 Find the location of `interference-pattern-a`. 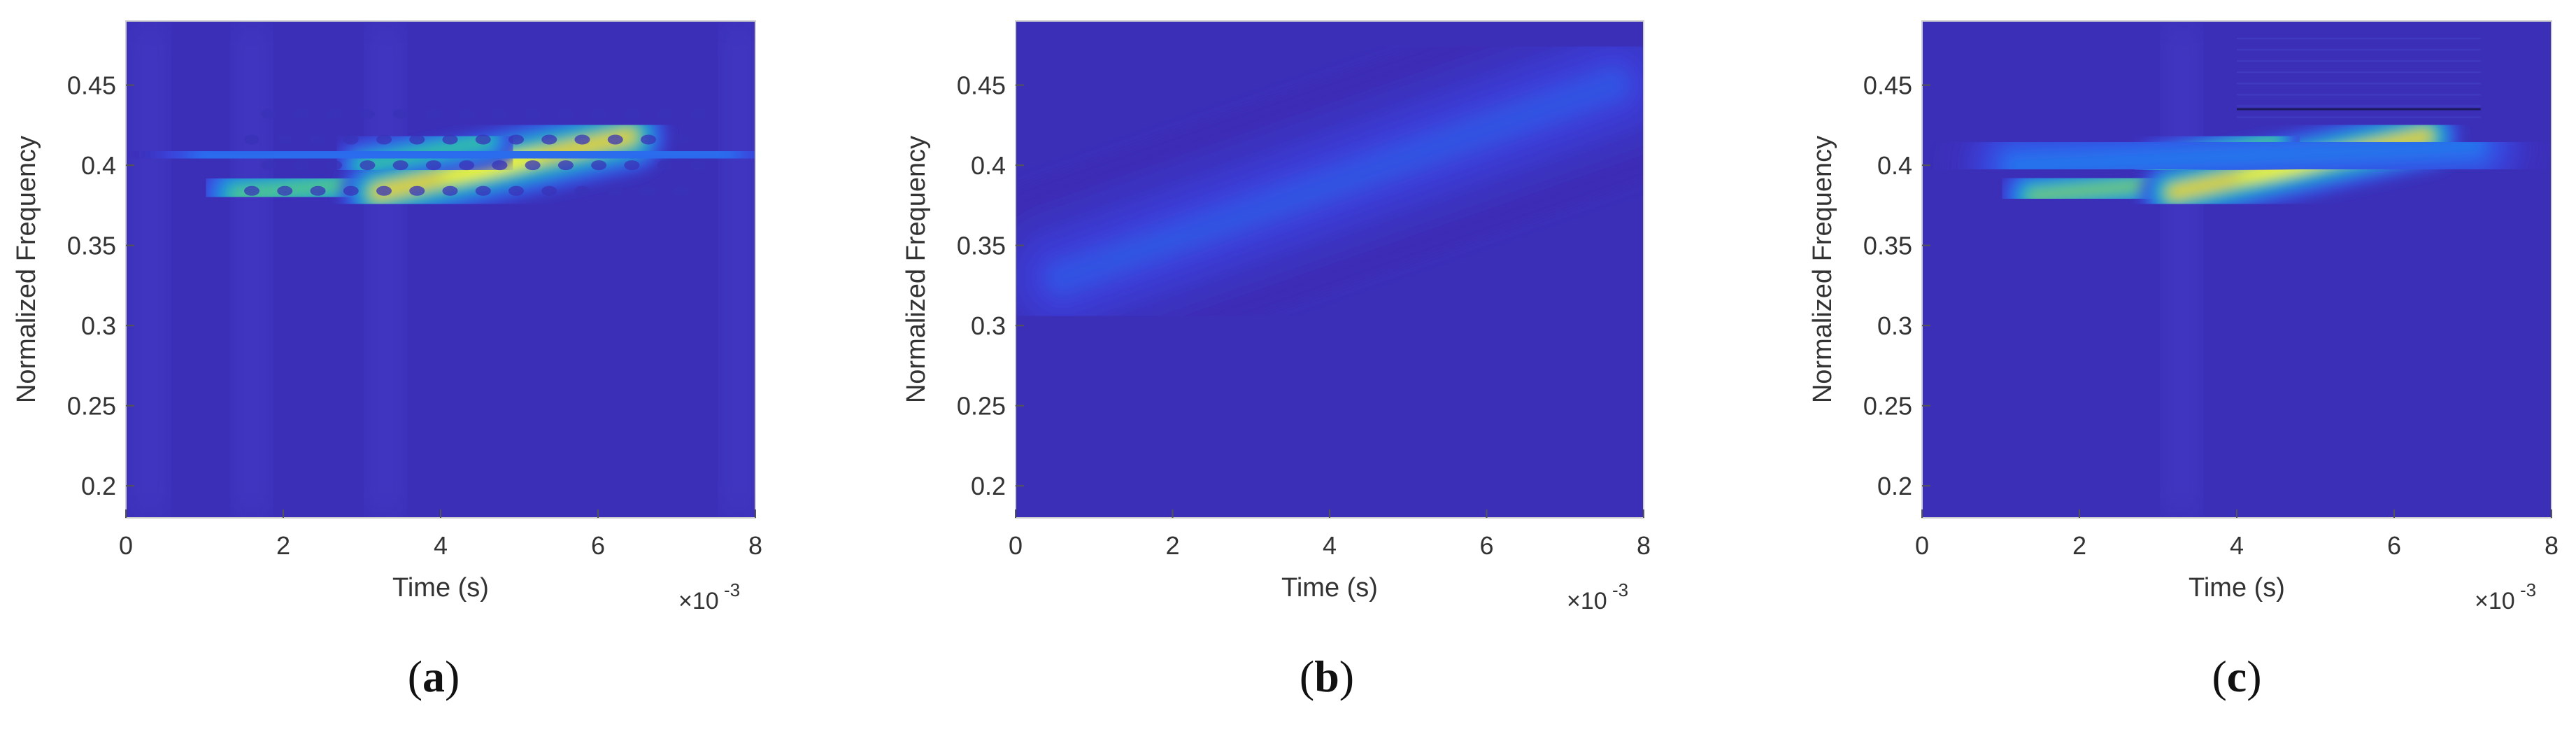

interference-pattern-a is located at coordinates (475, 152).